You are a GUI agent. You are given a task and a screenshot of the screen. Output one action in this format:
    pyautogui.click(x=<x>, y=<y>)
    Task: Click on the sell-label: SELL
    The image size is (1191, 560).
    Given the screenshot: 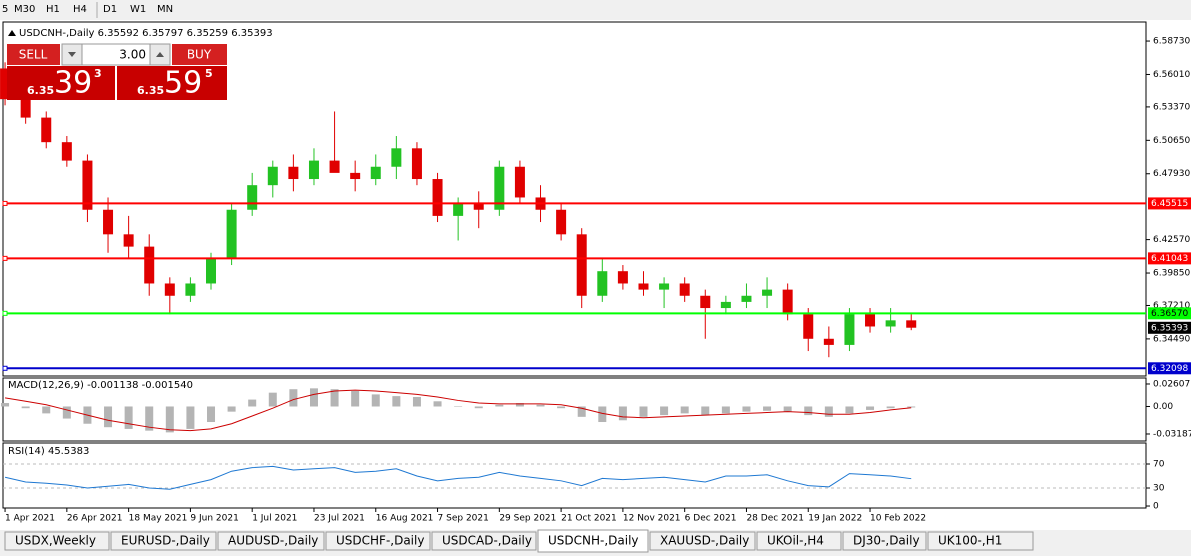 What is the action you would take?
    pyautogui.click(x=33, y=55)
    